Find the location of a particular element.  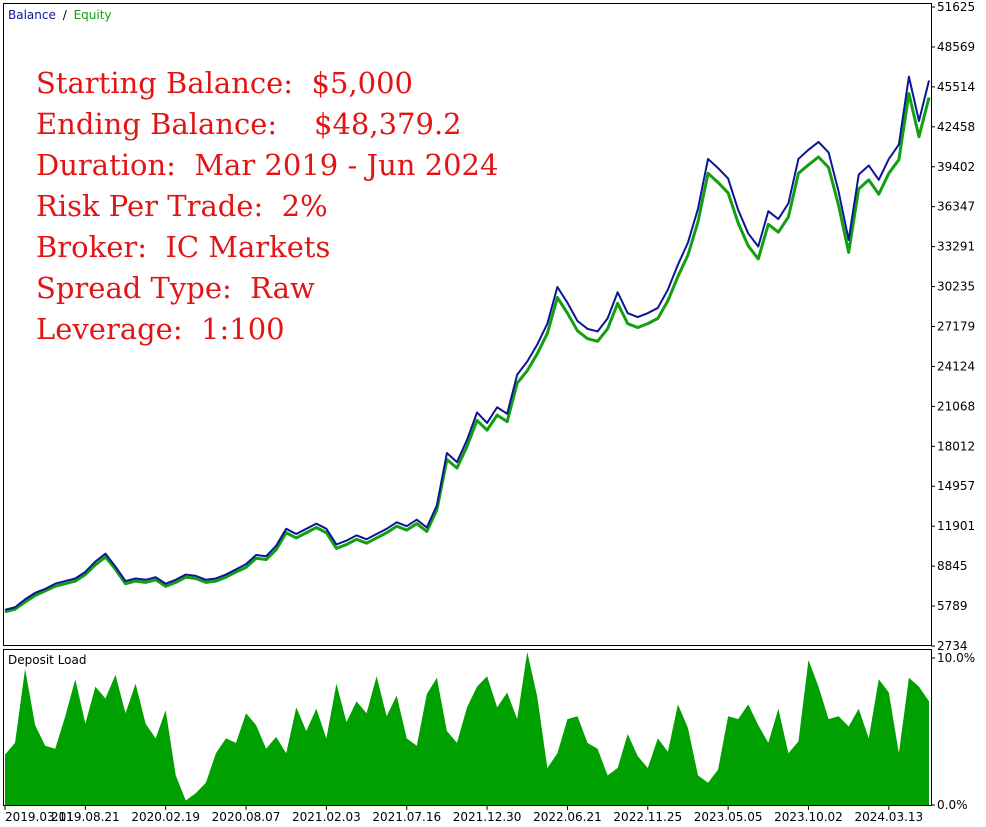

y-tick-label: 51625 is located at coordinates (956, 7).